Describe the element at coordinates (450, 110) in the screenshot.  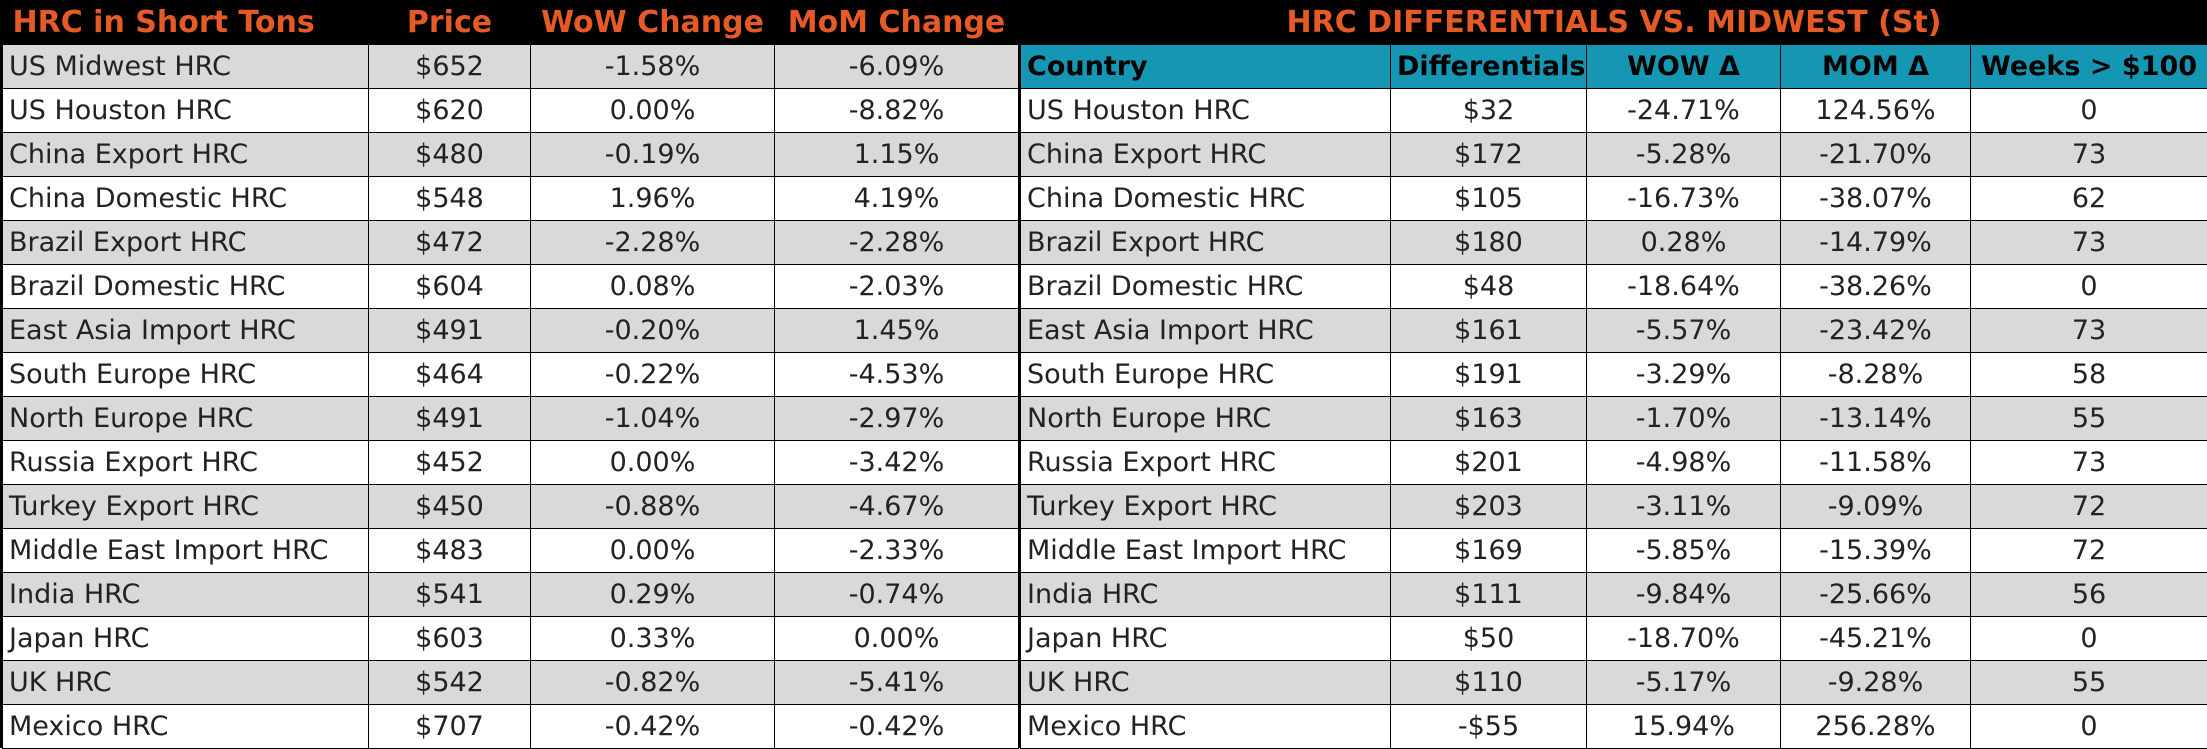
I see `price-cell: $620` at that location.